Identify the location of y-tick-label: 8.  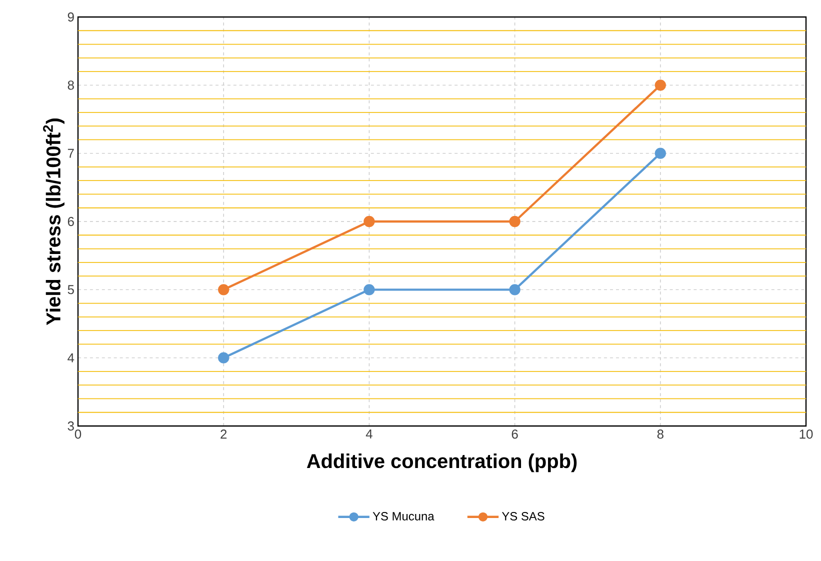
(71, 85).